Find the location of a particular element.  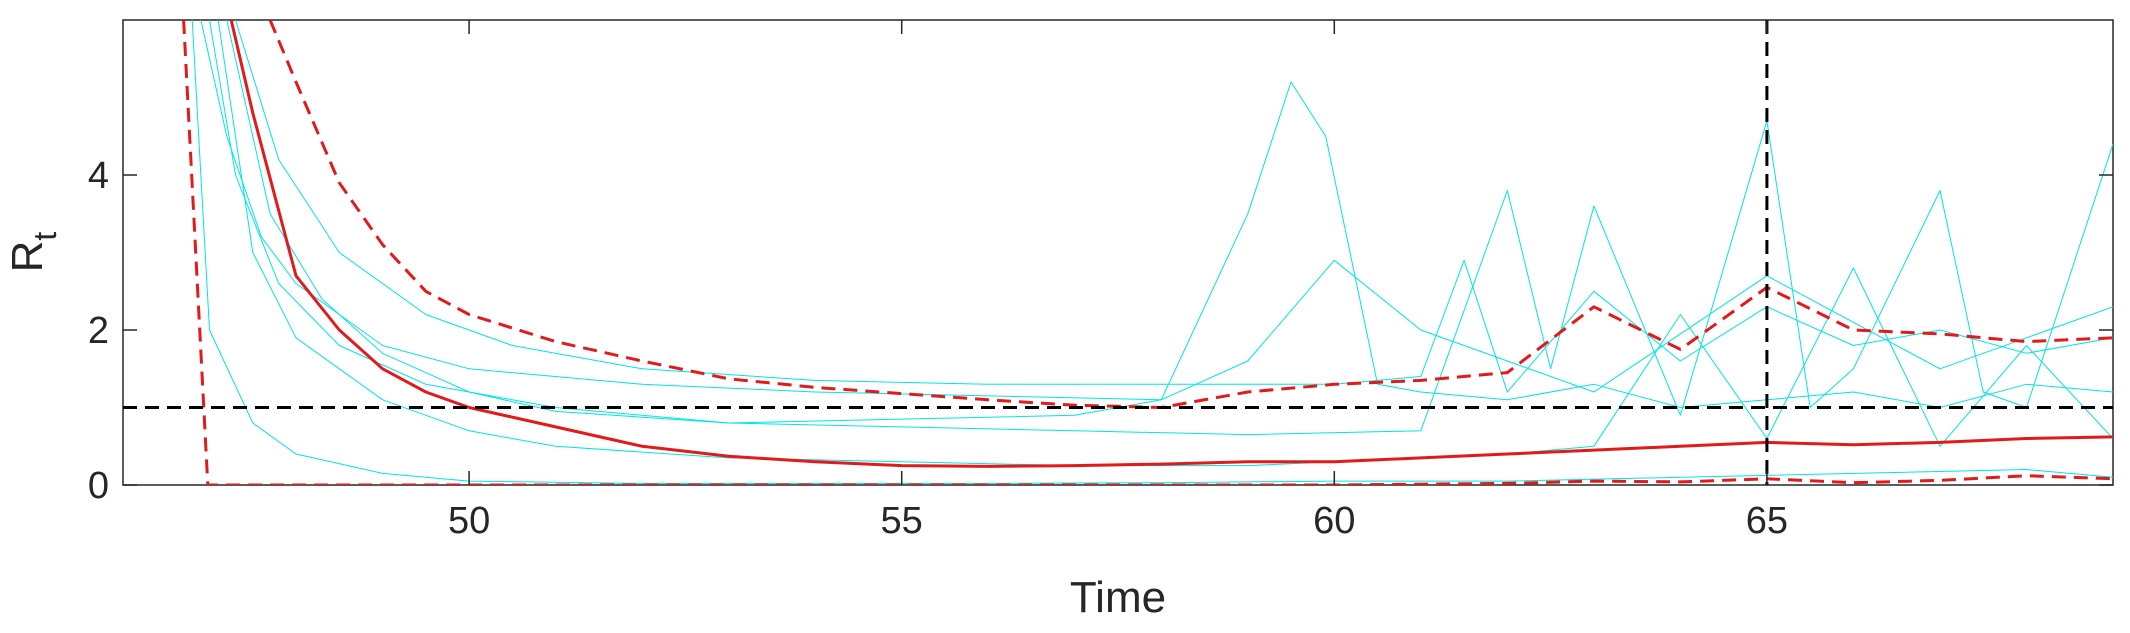

y-tick-label: 4 is located at coordinates (98, 176).